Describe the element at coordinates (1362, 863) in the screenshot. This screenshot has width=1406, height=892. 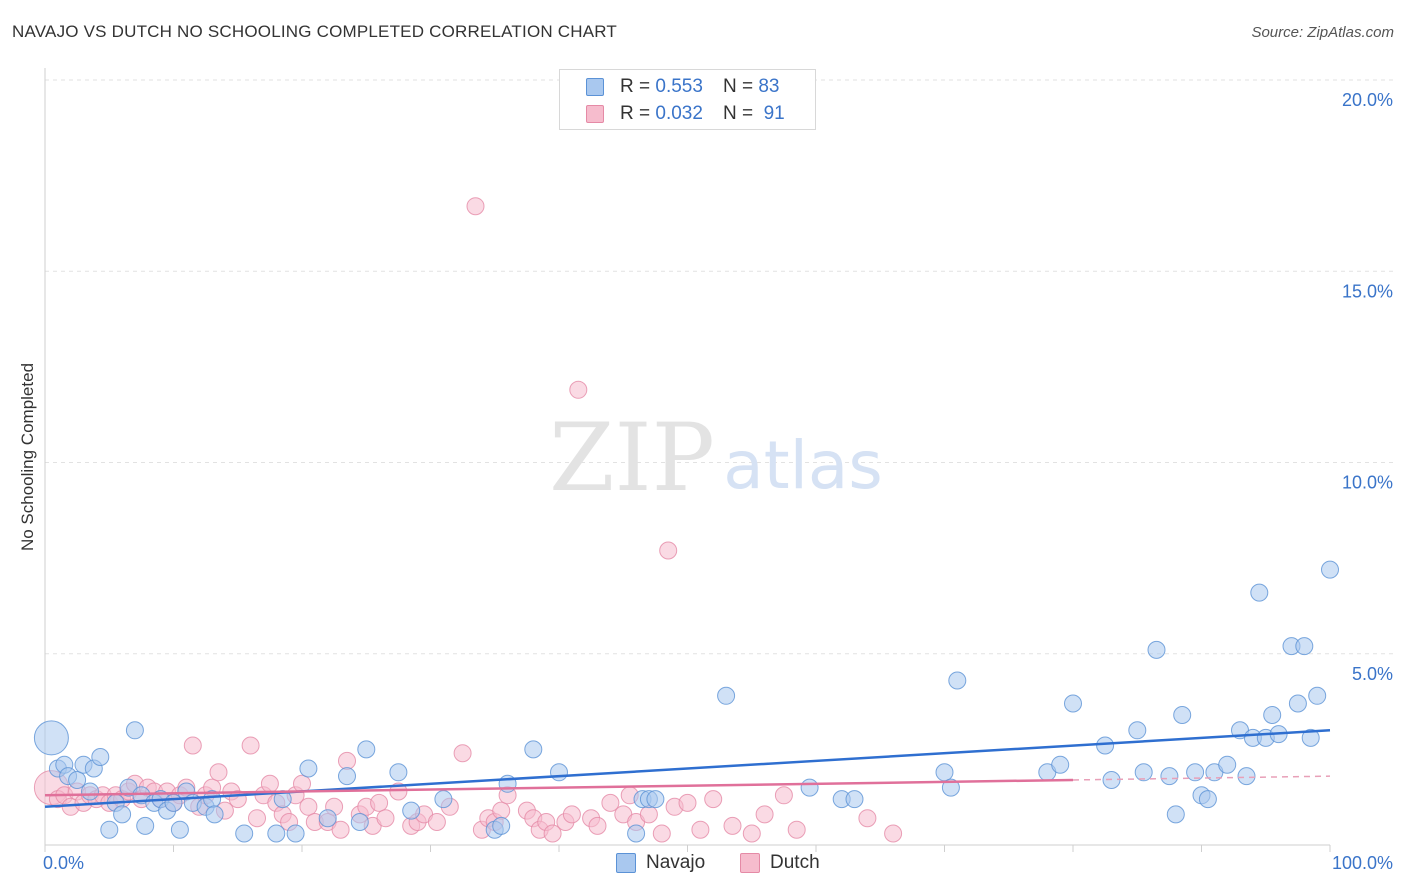
I see `x-tick-label: 100.0%` at that location.